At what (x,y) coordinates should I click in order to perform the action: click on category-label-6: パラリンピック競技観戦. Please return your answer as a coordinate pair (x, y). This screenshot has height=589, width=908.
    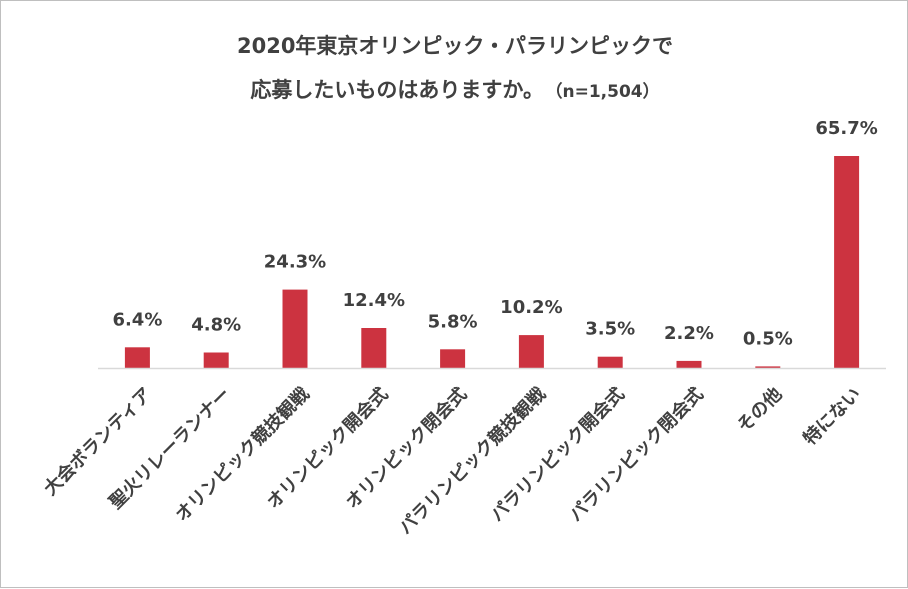
    Looking at the image, I should click on (472, 460).